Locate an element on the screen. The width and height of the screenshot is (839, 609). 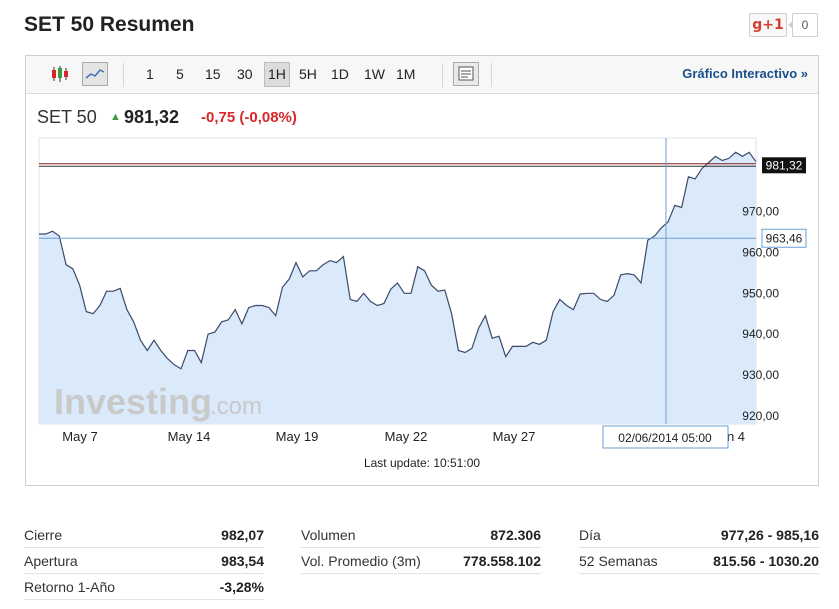
cursor-date-label: 02/06/2014 05:00 is located at coordinates (665, 438).